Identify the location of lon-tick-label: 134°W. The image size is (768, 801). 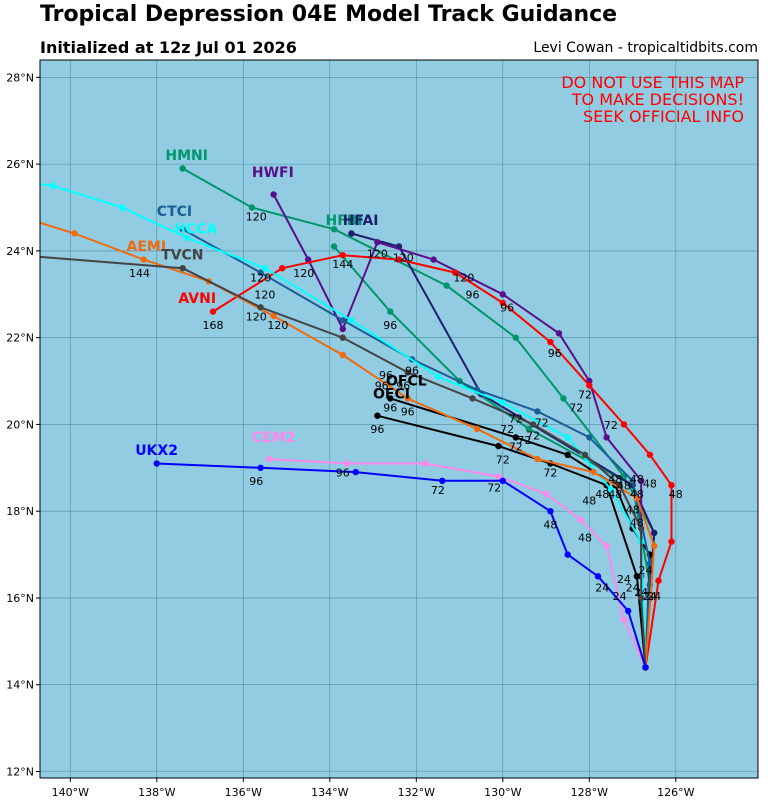
(329, 792).